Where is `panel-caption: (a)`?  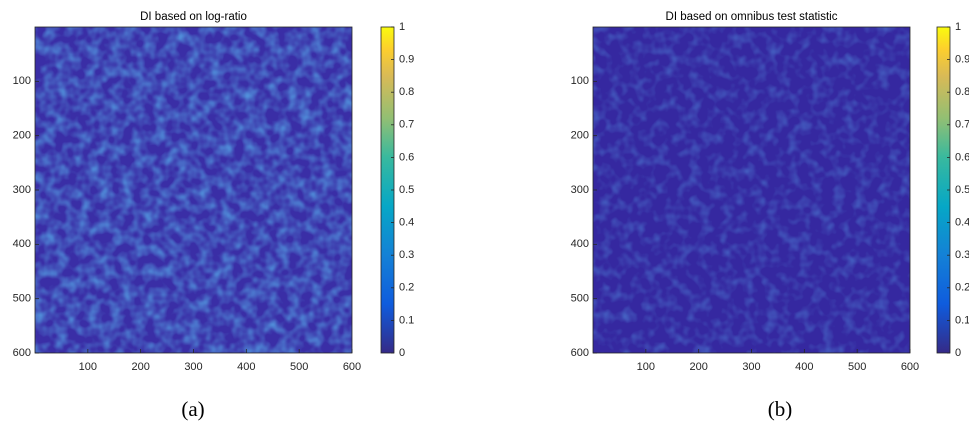 panel-caption: (a) is located at coordinates (192, 409).